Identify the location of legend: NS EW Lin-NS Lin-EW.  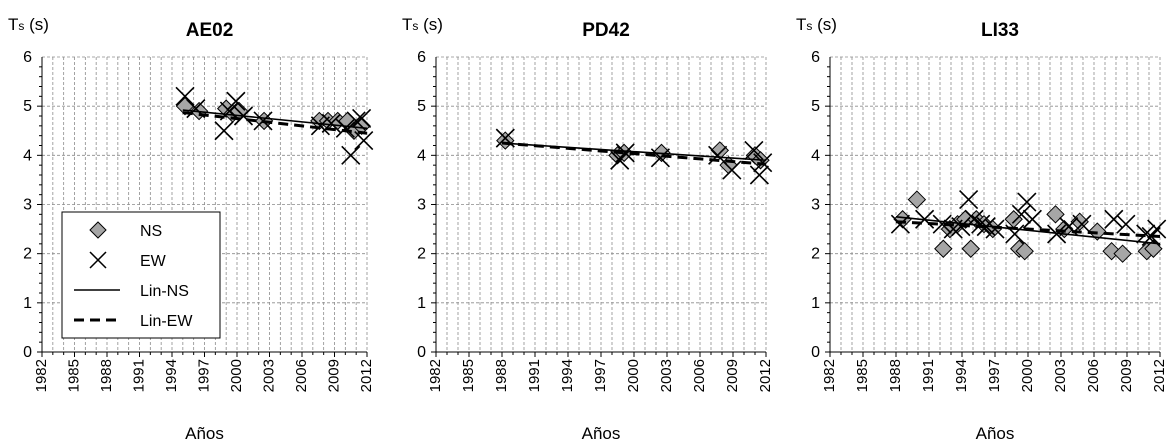
(141, 275).